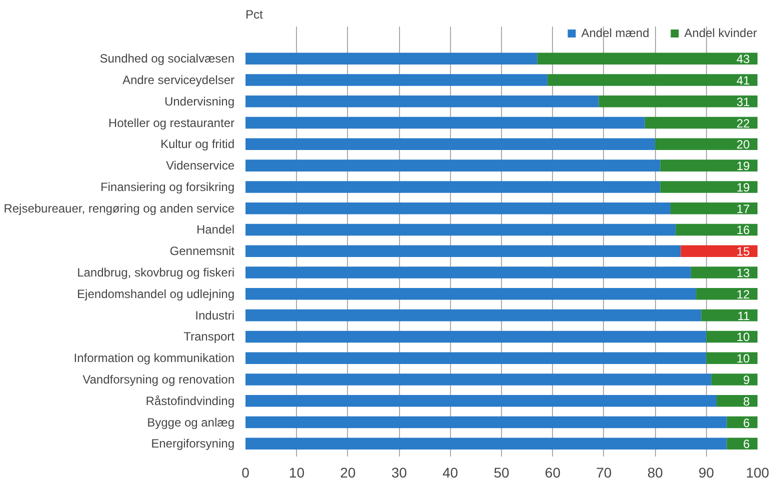 The height and width of the screenshot is (486, 777). I want to click on x-tick-label: 20, so click(348, 472).